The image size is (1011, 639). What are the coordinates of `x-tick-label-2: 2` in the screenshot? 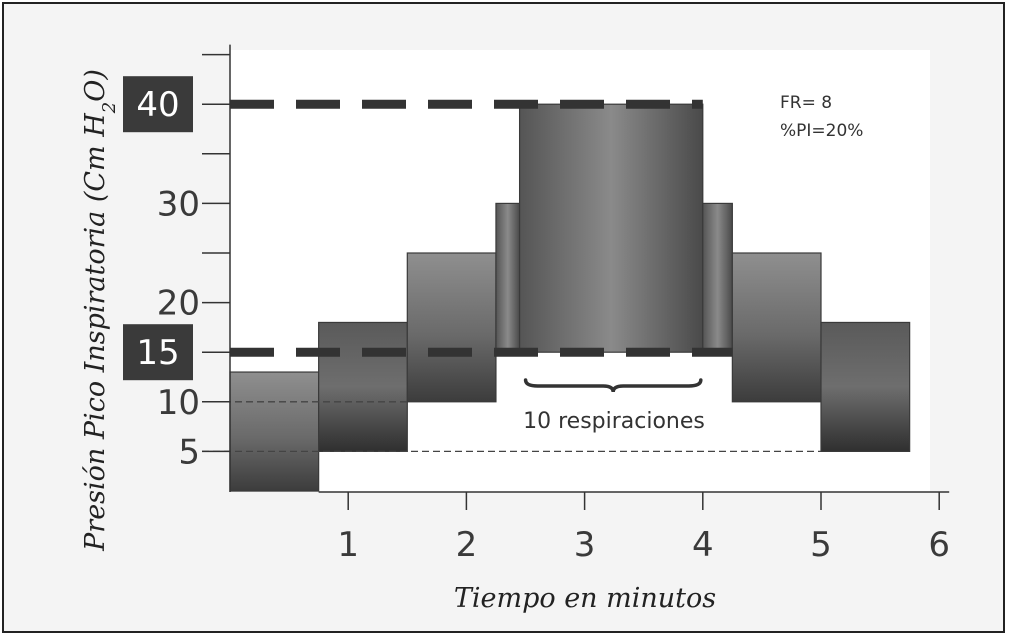 It's located at (467, 545).